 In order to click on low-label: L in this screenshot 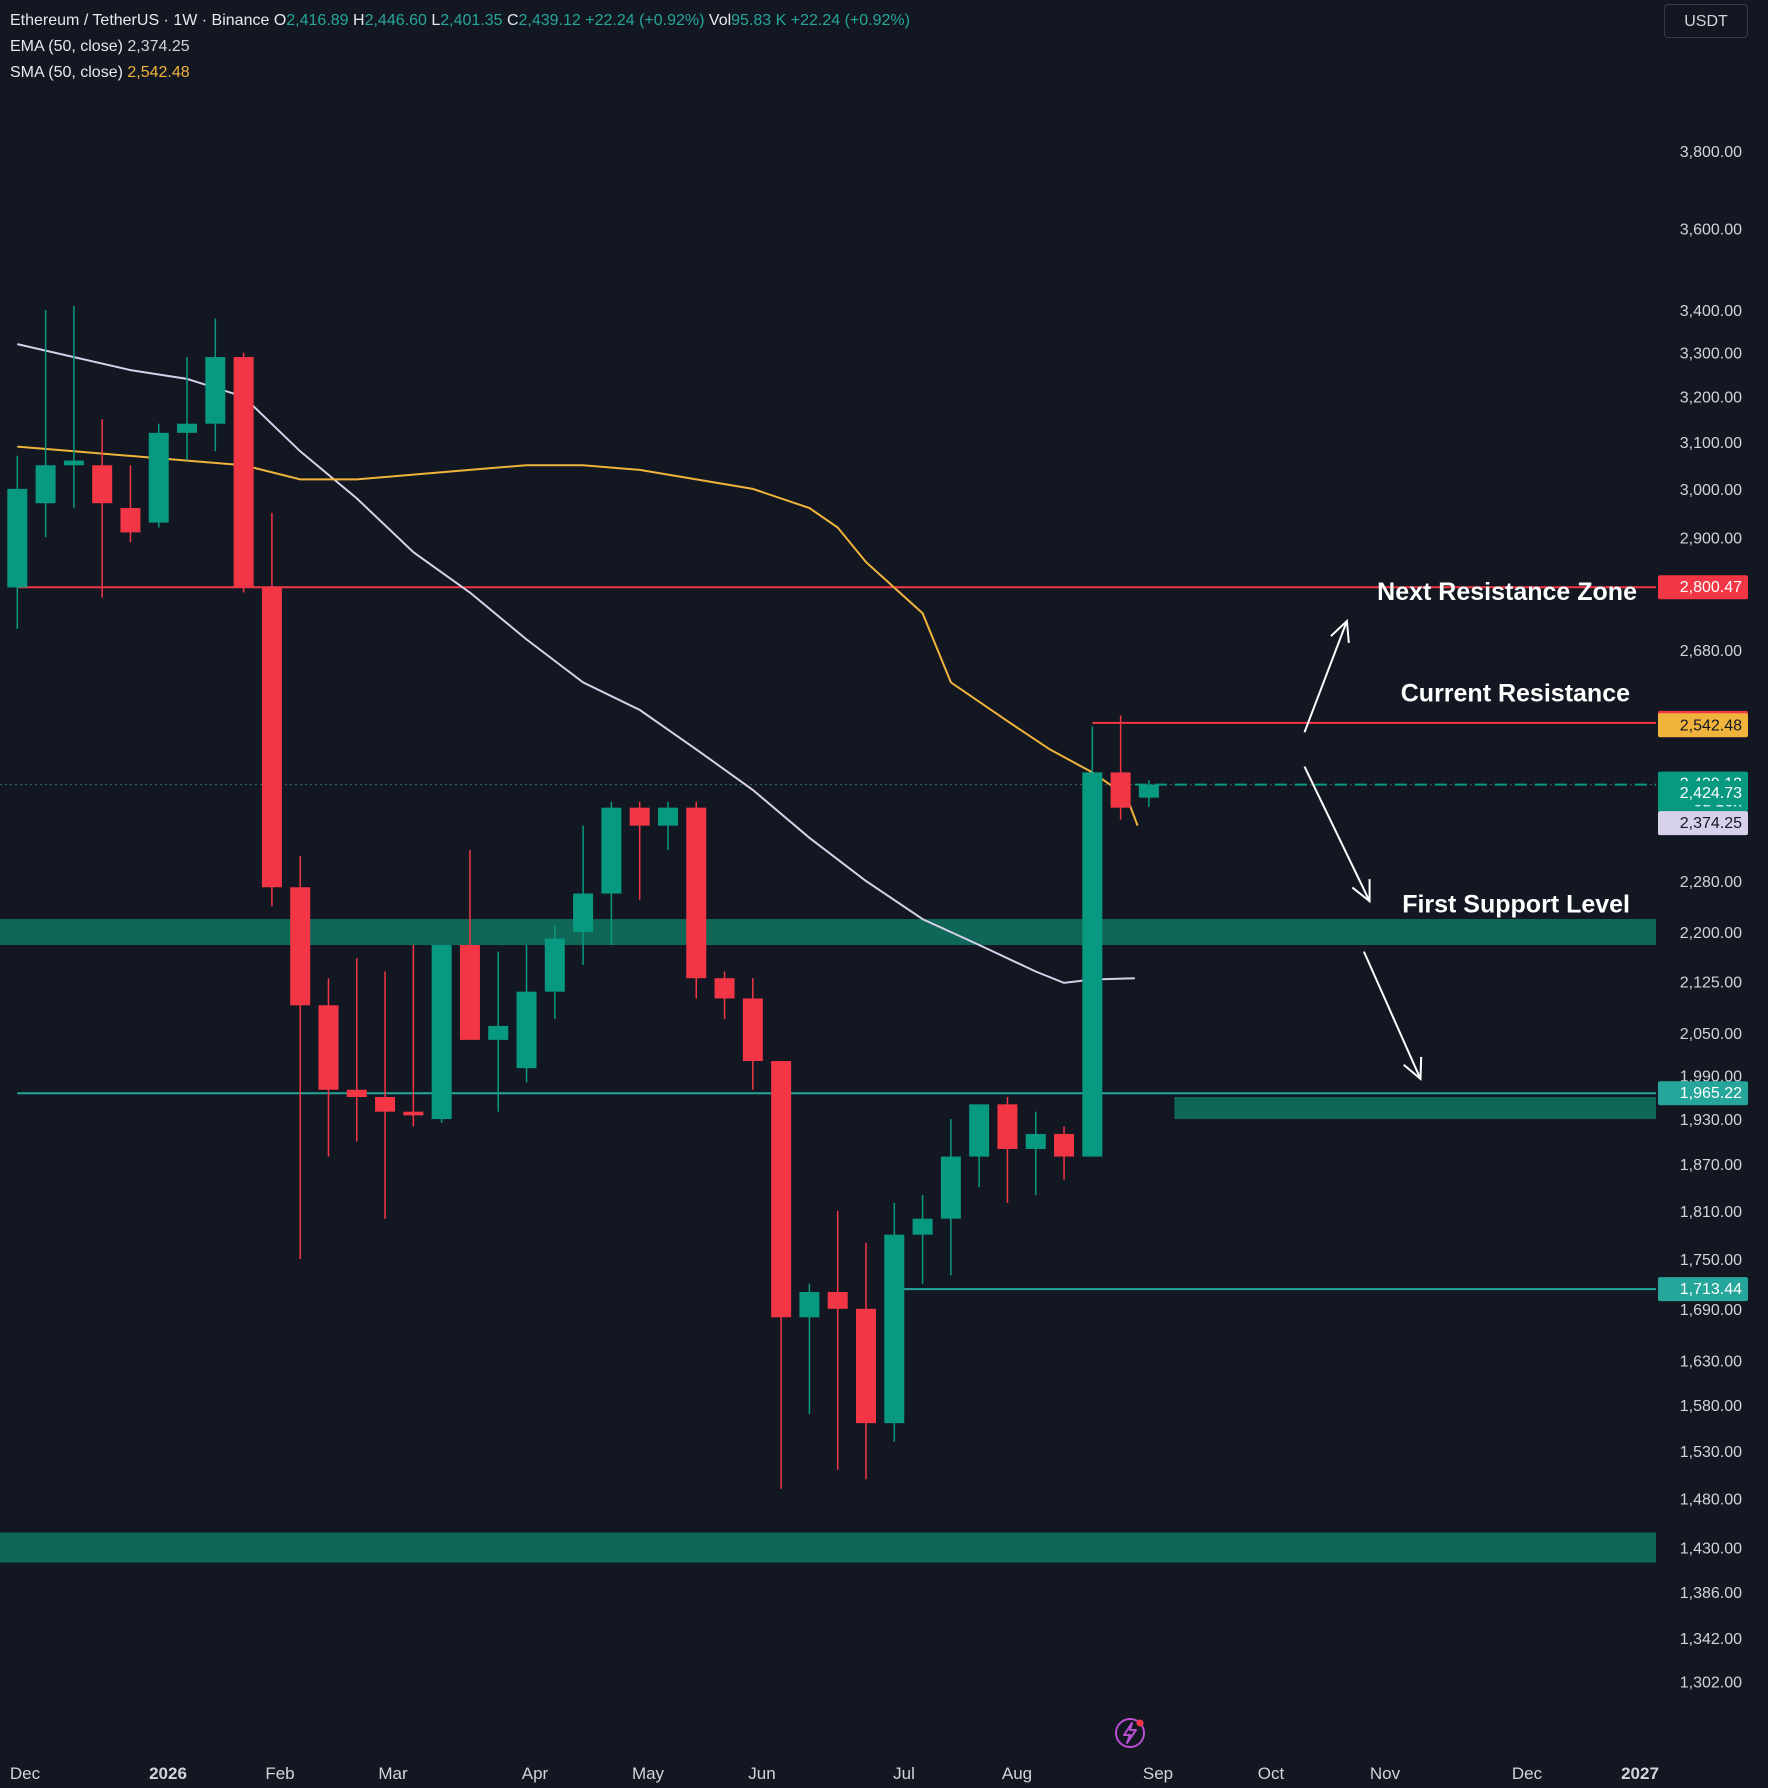, I will do `click(436, 20)`.